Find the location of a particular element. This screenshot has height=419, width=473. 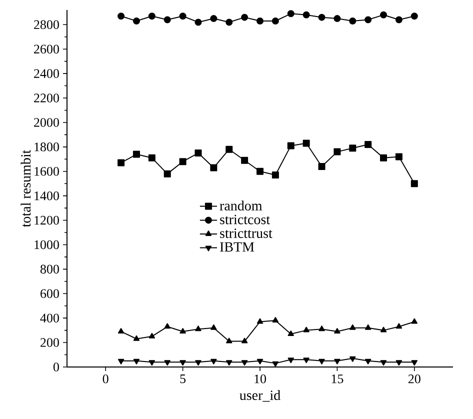

y-axis-title: total resumbit is located at coordinates (25, 189).